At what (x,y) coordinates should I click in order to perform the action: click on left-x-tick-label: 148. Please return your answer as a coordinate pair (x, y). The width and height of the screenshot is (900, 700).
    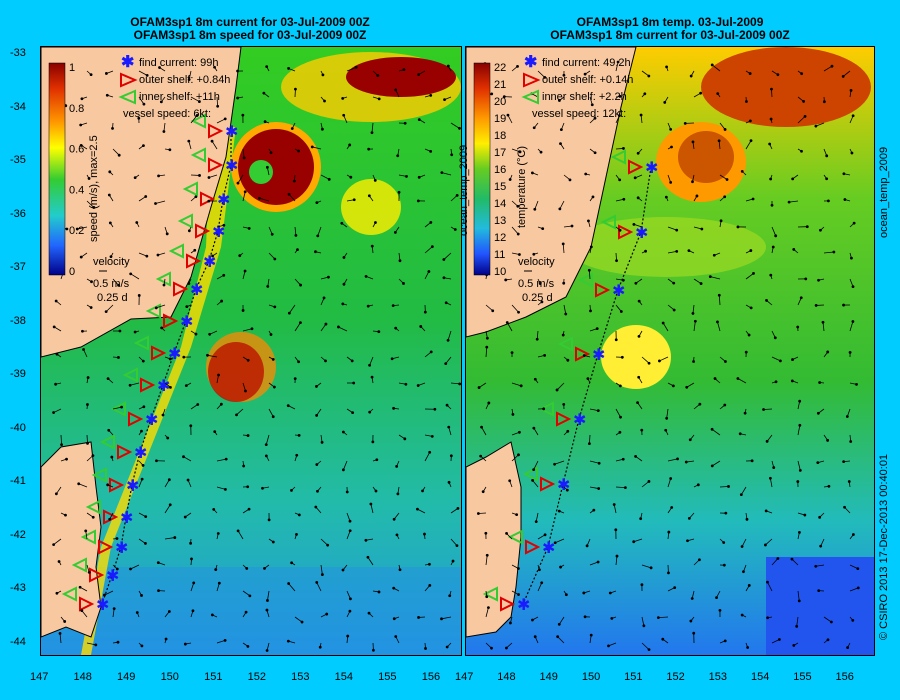
    Looking at the image, I should click on (82, 677).